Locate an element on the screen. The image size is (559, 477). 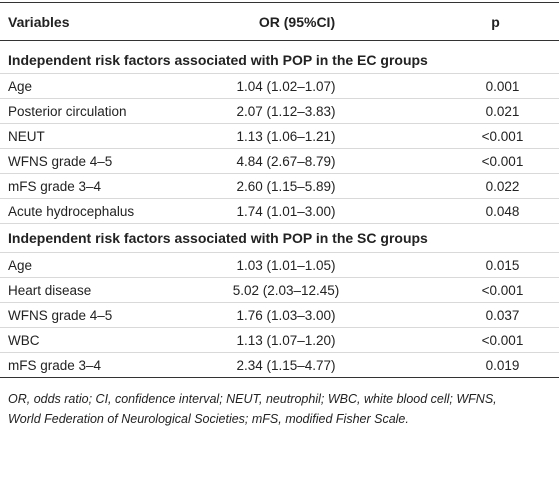
table-row: Heart disease 5.02 (2.03–12.45) <0.001 is located at coordinates (279, 290).